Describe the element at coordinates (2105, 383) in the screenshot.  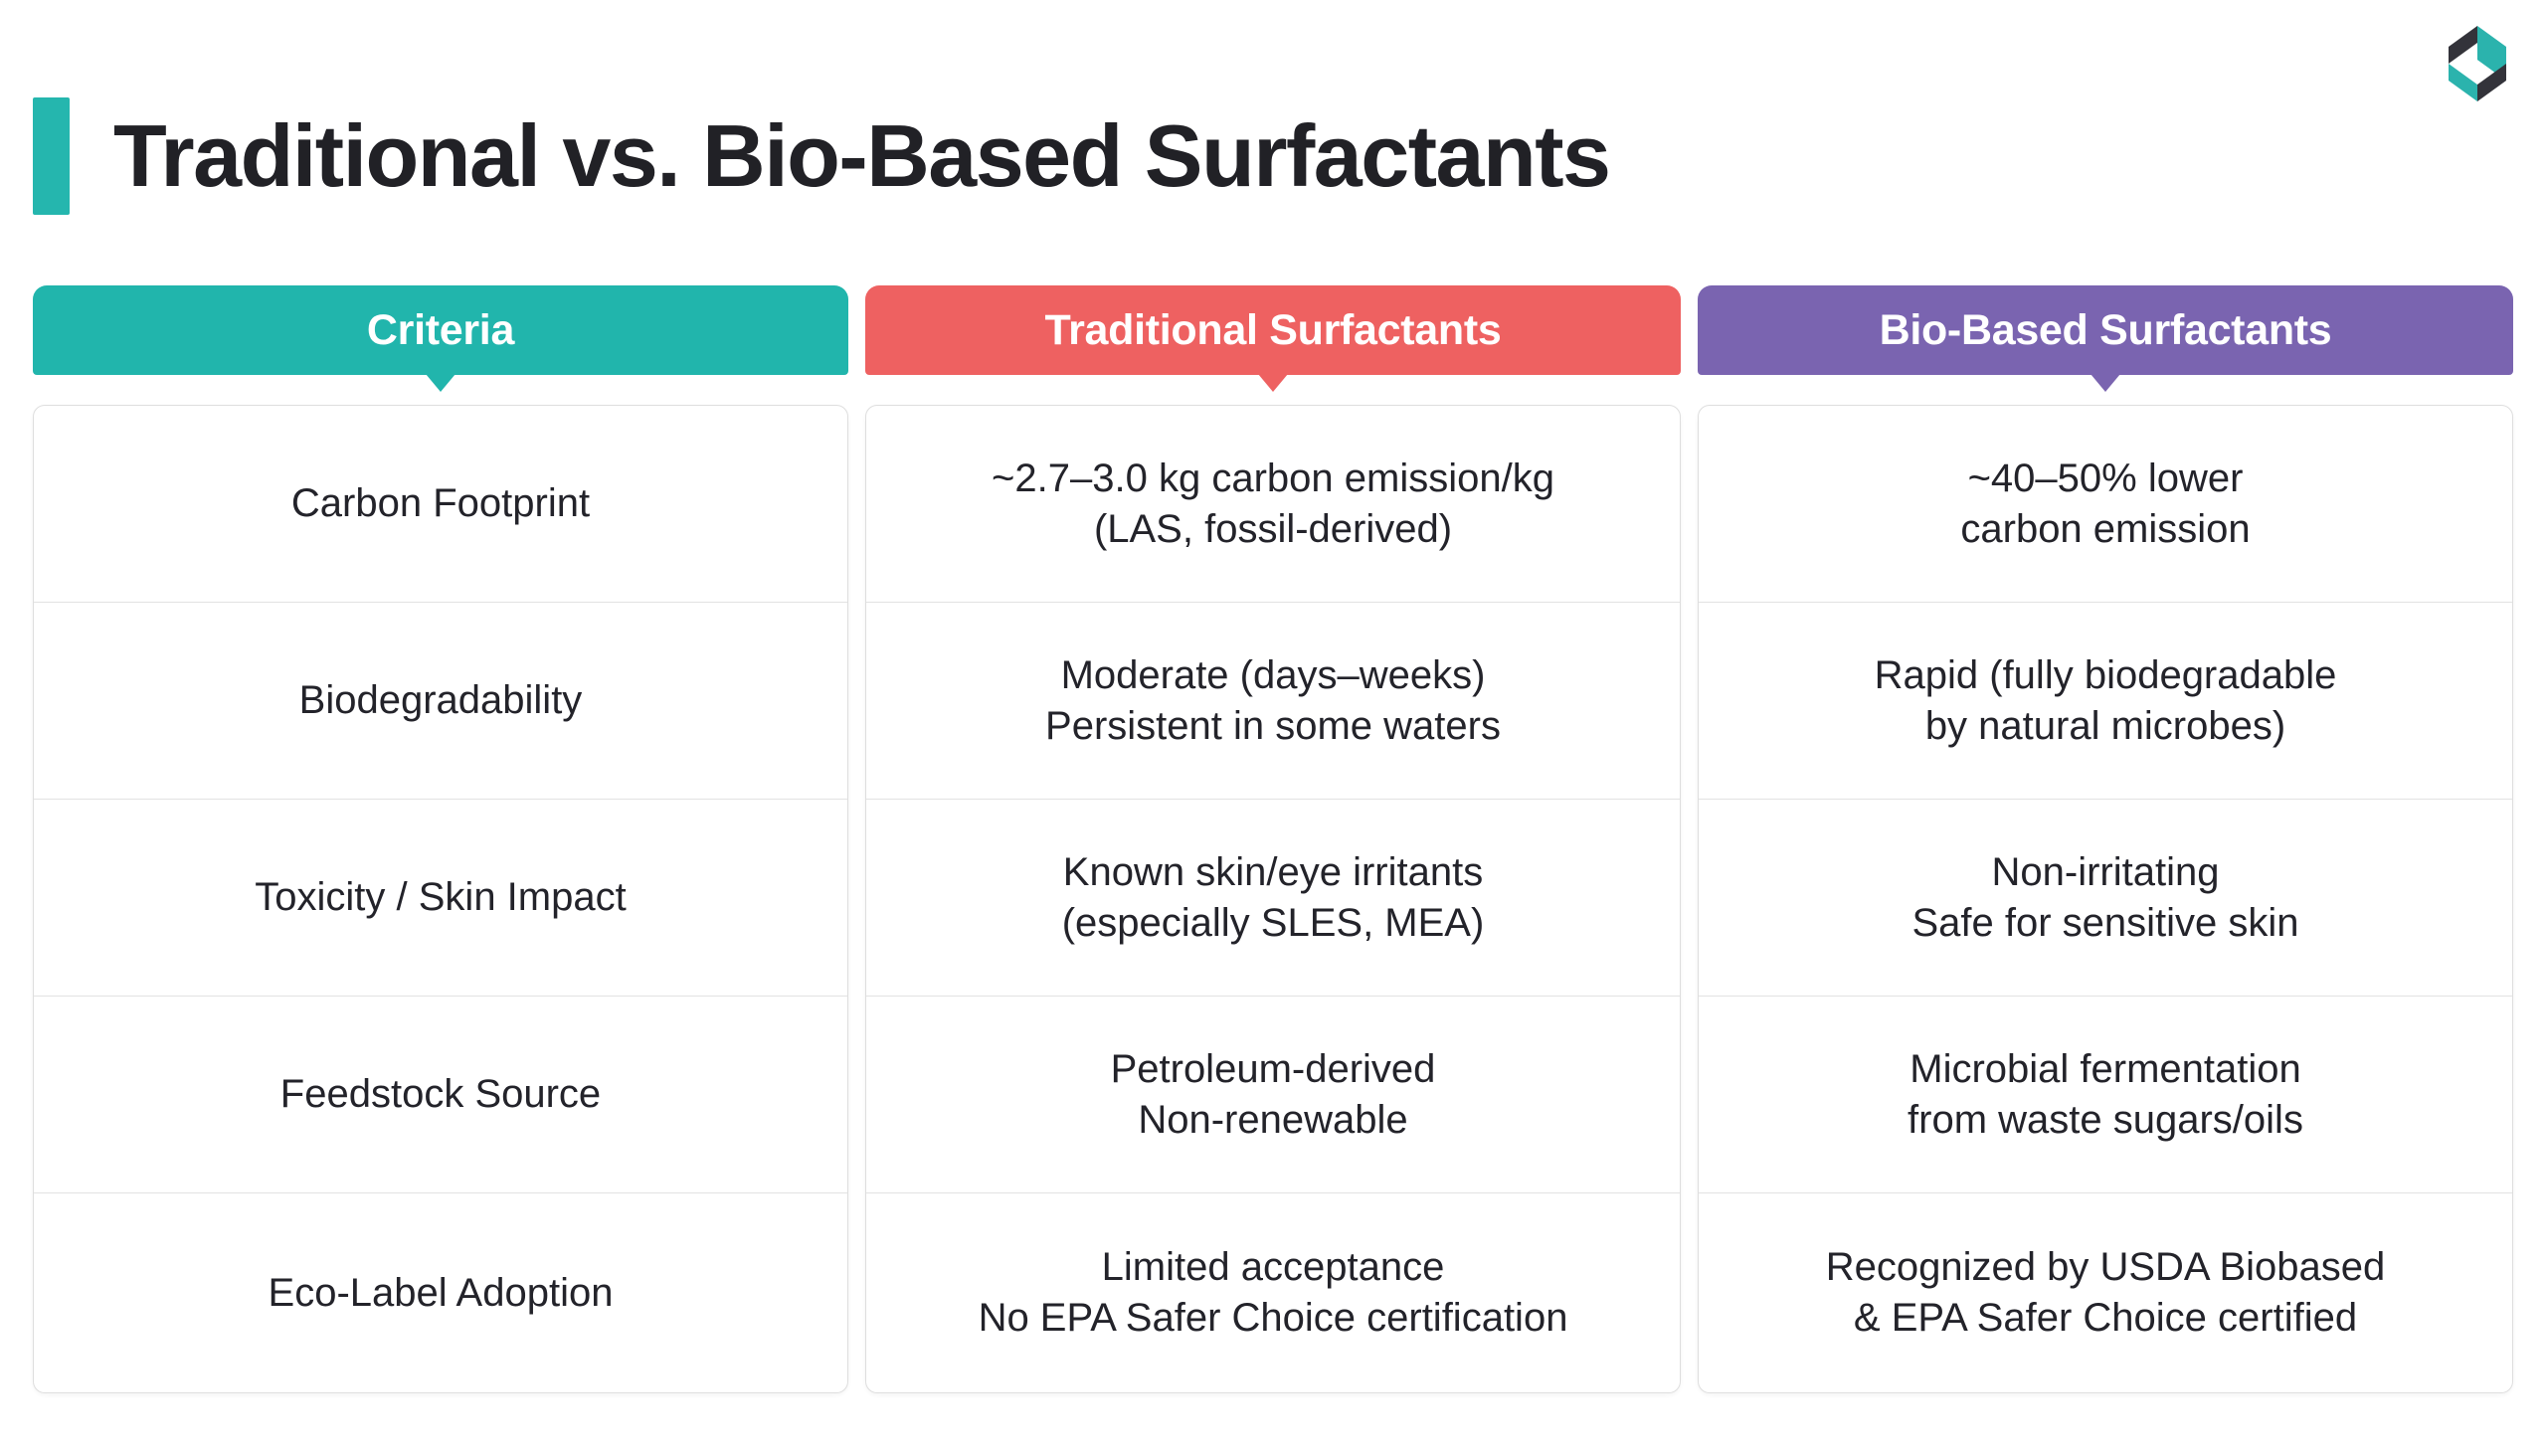
I see `column-pointer-biobased` at that location.